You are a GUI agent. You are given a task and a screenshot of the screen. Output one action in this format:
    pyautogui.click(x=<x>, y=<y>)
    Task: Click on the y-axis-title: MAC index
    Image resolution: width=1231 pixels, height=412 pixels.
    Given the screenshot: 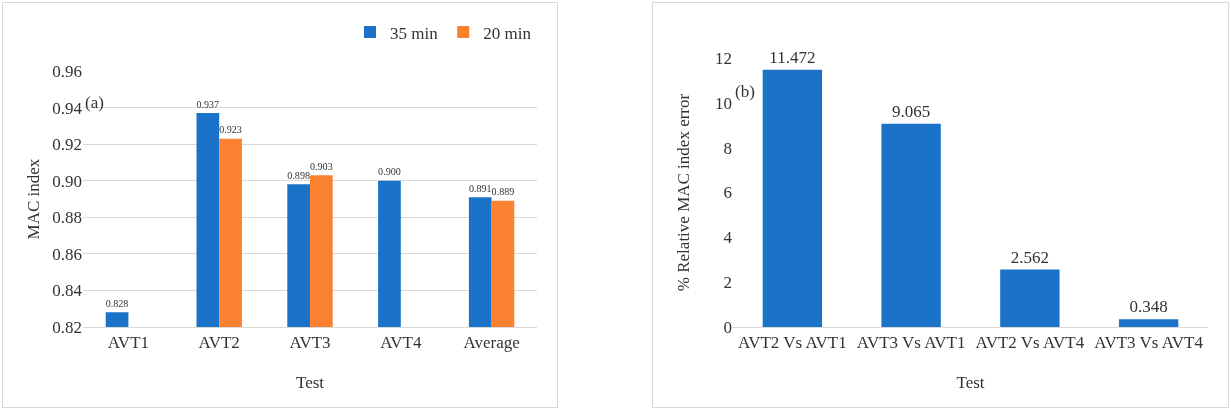 What is the action you would take?
    pyautogui.click(x=33, y=199)
    